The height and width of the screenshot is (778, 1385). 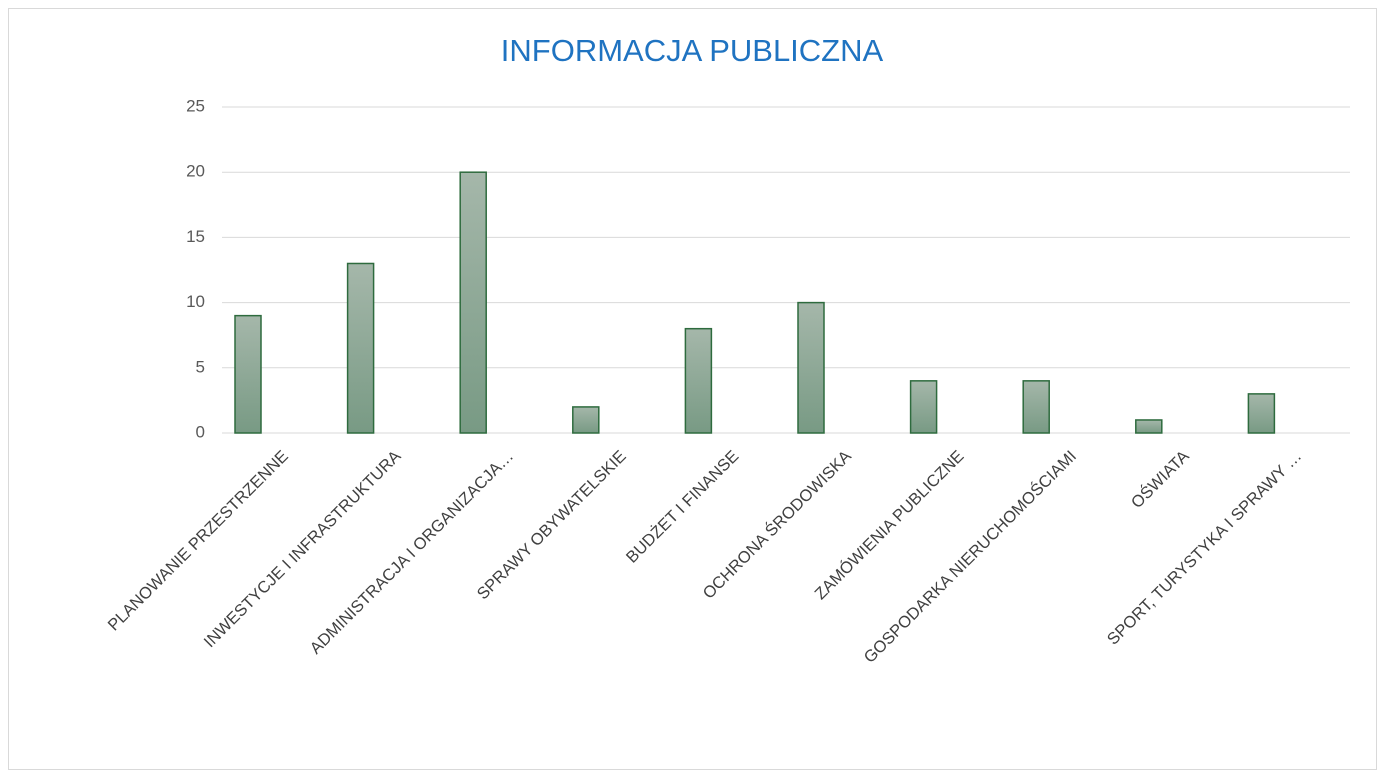 What do you see at coordinates (200, 431) in the screenshot?
I see `y-tick-label: 0` at bounding box center [200, 431].